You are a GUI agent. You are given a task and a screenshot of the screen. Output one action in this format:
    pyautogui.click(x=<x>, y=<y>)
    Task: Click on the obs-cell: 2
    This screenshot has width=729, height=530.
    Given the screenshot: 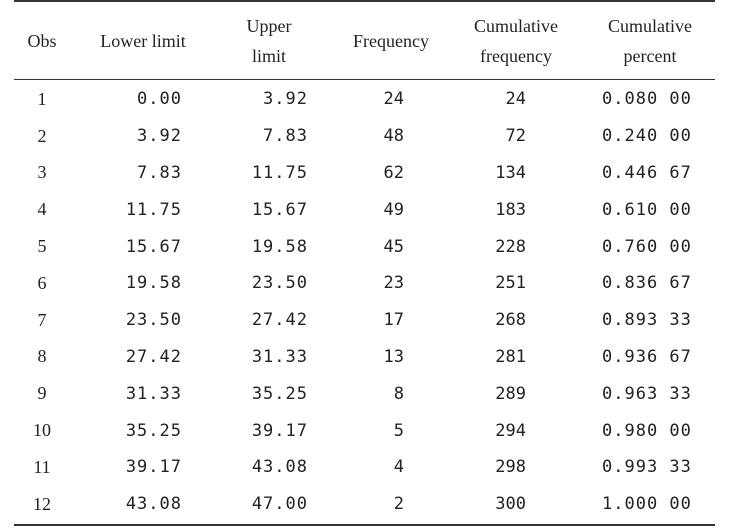 What is the action you would take?
    pyautogui.click(x=42, y=135)
    